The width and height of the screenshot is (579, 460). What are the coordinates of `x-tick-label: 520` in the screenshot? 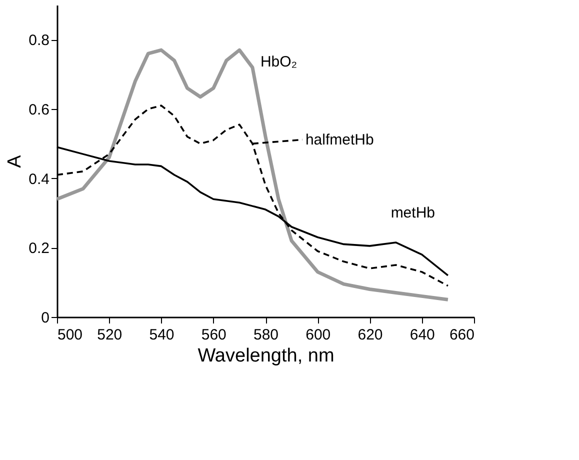 It's located at (109, 335).